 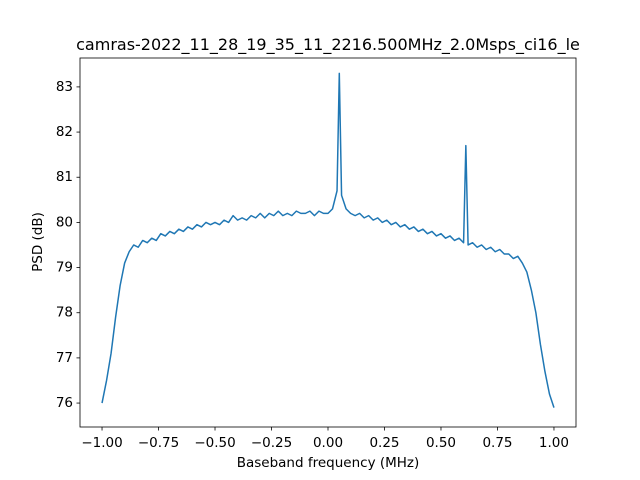 I want to click on x-tick-label: −0.75, so click(x=158, y=443).